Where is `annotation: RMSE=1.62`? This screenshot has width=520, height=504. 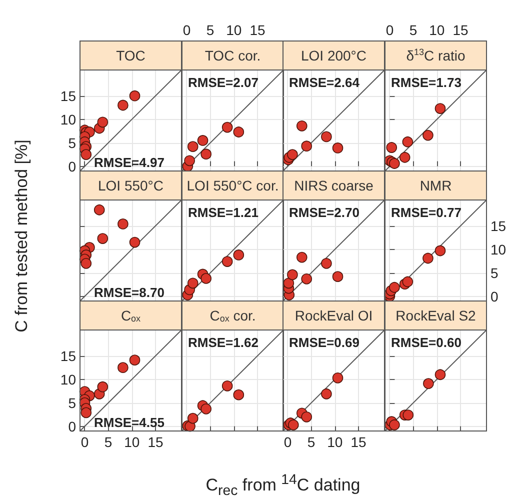 annotation: RMSE=1.62 is located at coordinates (223, 342).